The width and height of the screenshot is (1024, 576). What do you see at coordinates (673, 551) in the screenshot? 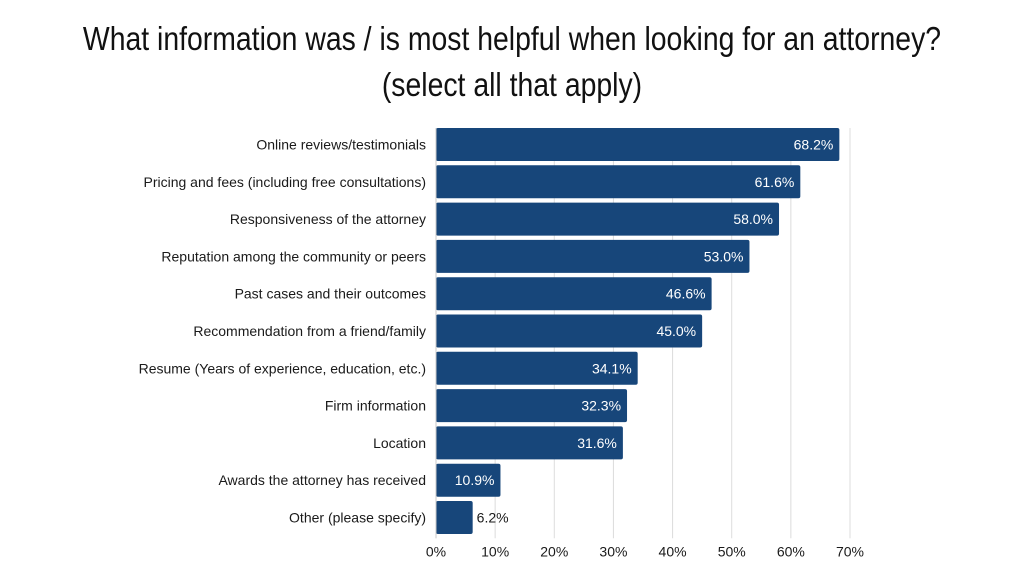
I see `x-tick-label: 40%` at bounding box center [673, 551].